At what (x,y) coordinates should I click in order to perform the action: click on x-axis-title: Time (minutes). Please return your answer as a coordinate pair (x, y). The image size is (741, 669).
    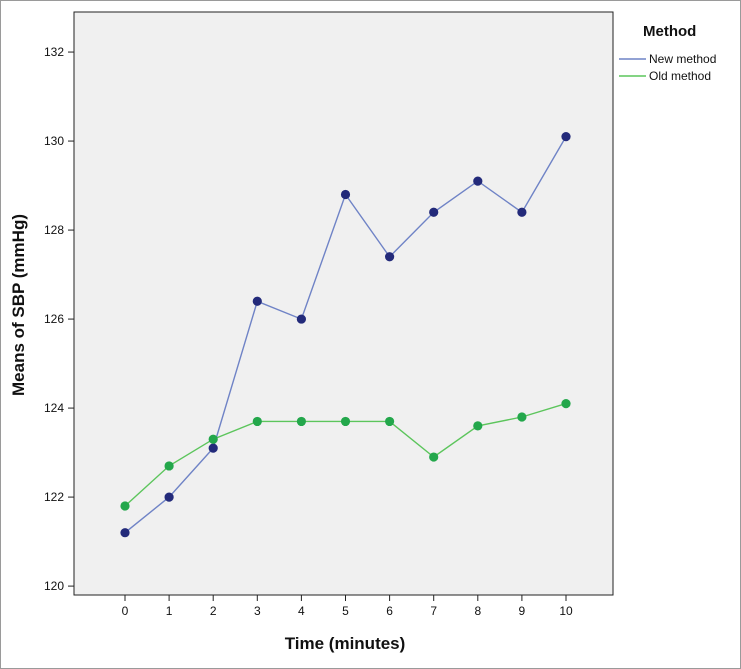
    Looking at the image, I should click on (345, 643).